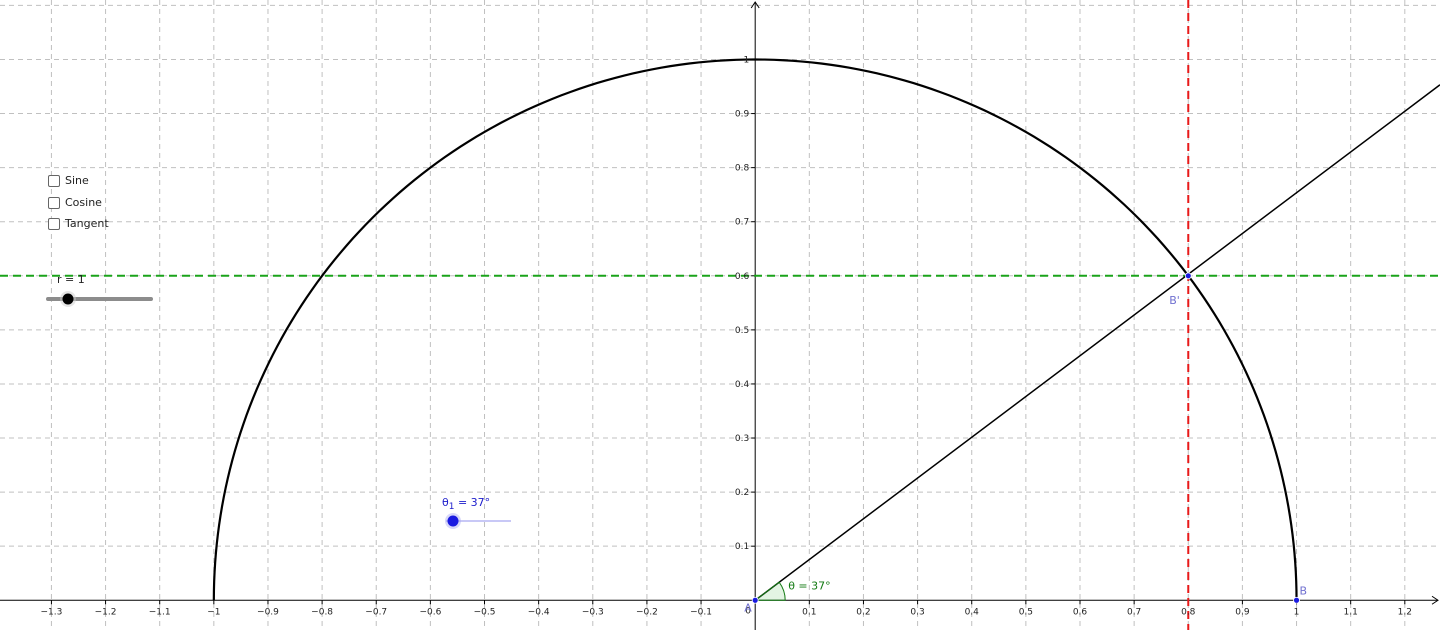 The image size is (1440, 630). I want to click on x-tick-label: −1.1, so click(160, 612).